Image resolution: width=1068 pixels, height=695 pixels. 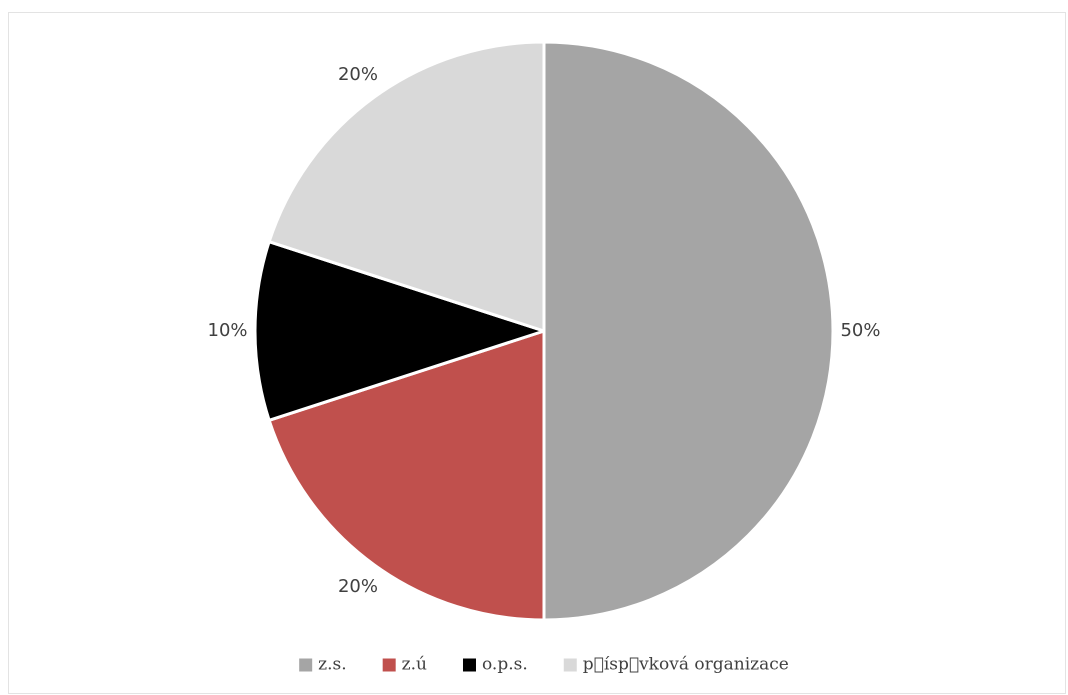 What do you see at coordinates (358, 586) in the screenshot?
I see `data-label-2: 20%` at bounding box center [358, 586].